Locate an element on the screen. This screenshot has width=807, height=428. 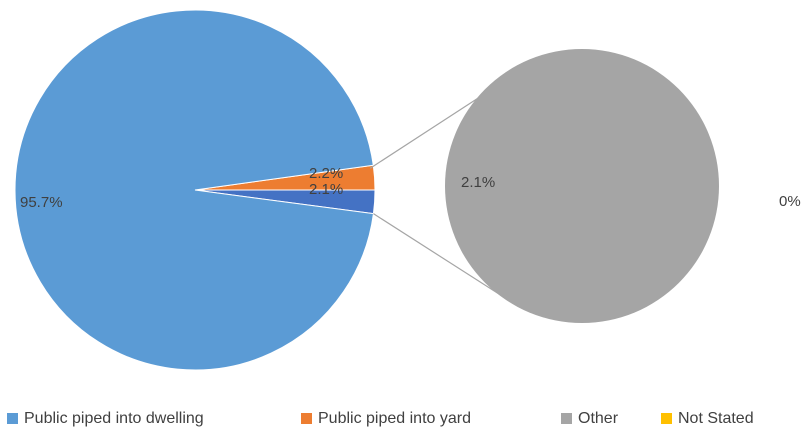
label-public-piped-into-yard: 2.2% is located at coordinates (326, 173).